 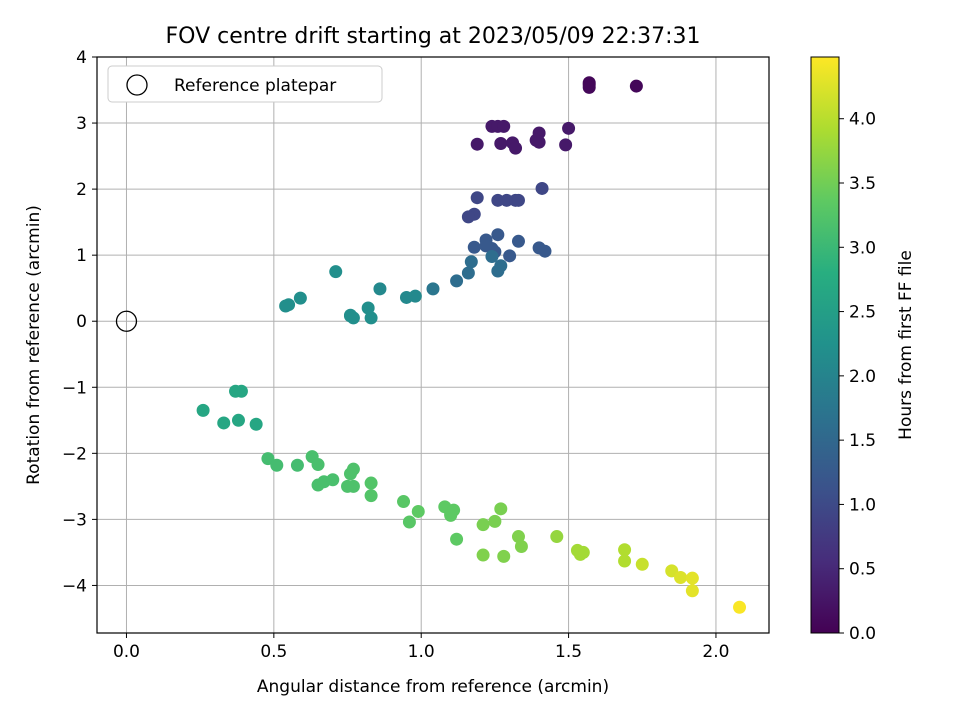 I want to click on reference-marker, so click(x=126, y=321).